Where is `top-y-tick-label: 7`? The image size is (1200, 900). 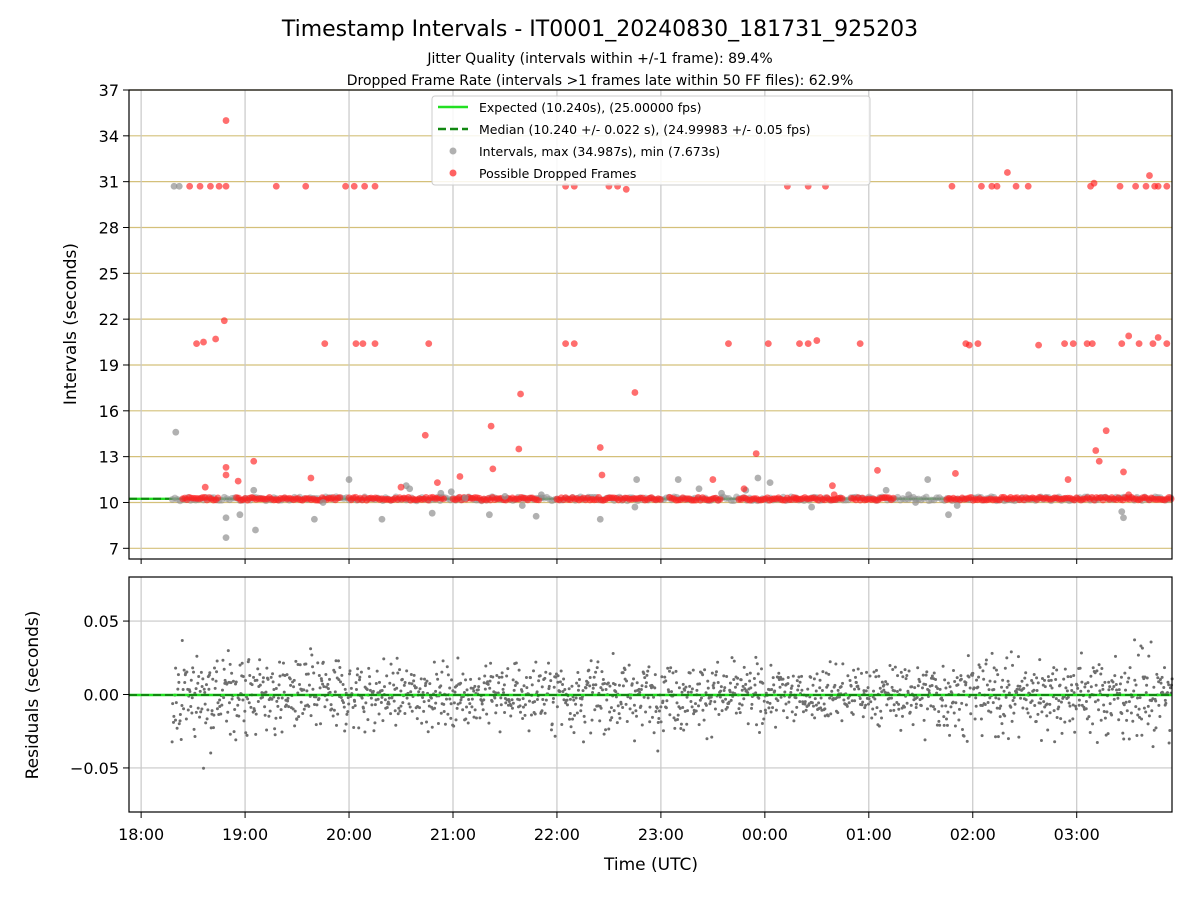
top-y-tick-label: 7 is located at coordinates (114, 548).